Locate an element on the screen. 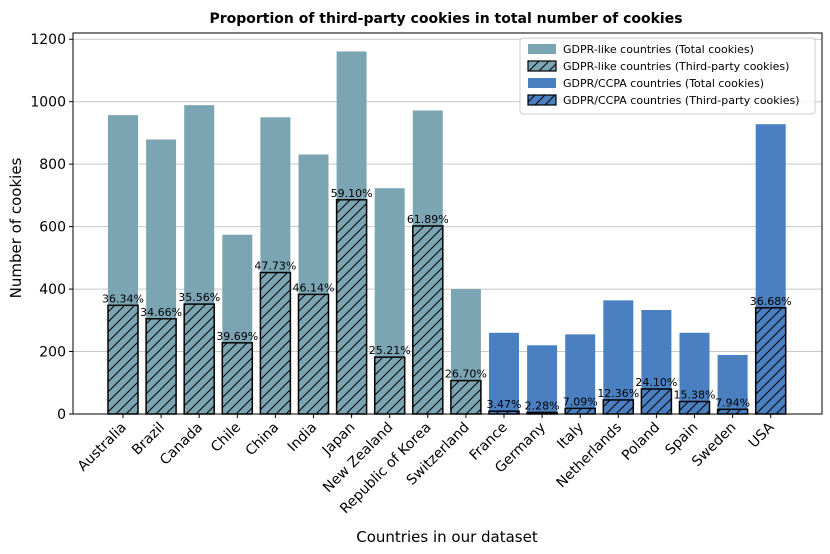 The height and width of the screenshot is (554, 830). percent-label: 61.89% is located at coordinates (428, 219).